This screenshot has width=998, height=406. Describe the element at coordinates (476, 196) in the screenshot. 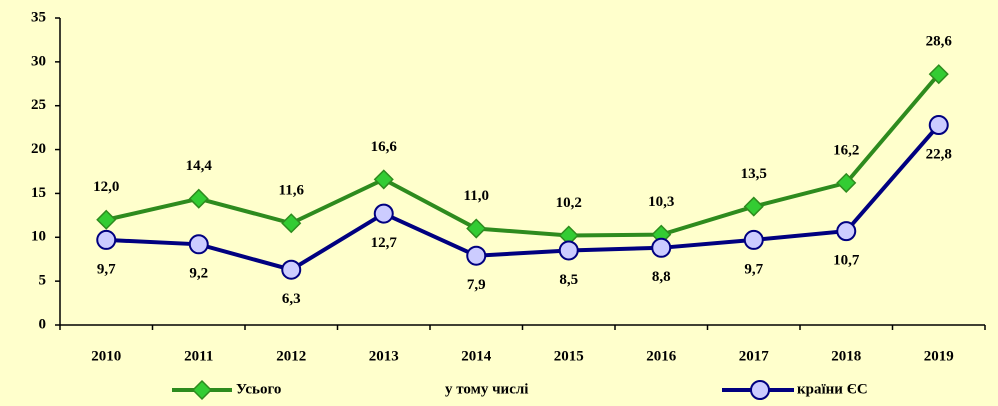

I see `data-label: 11,0` at that location.